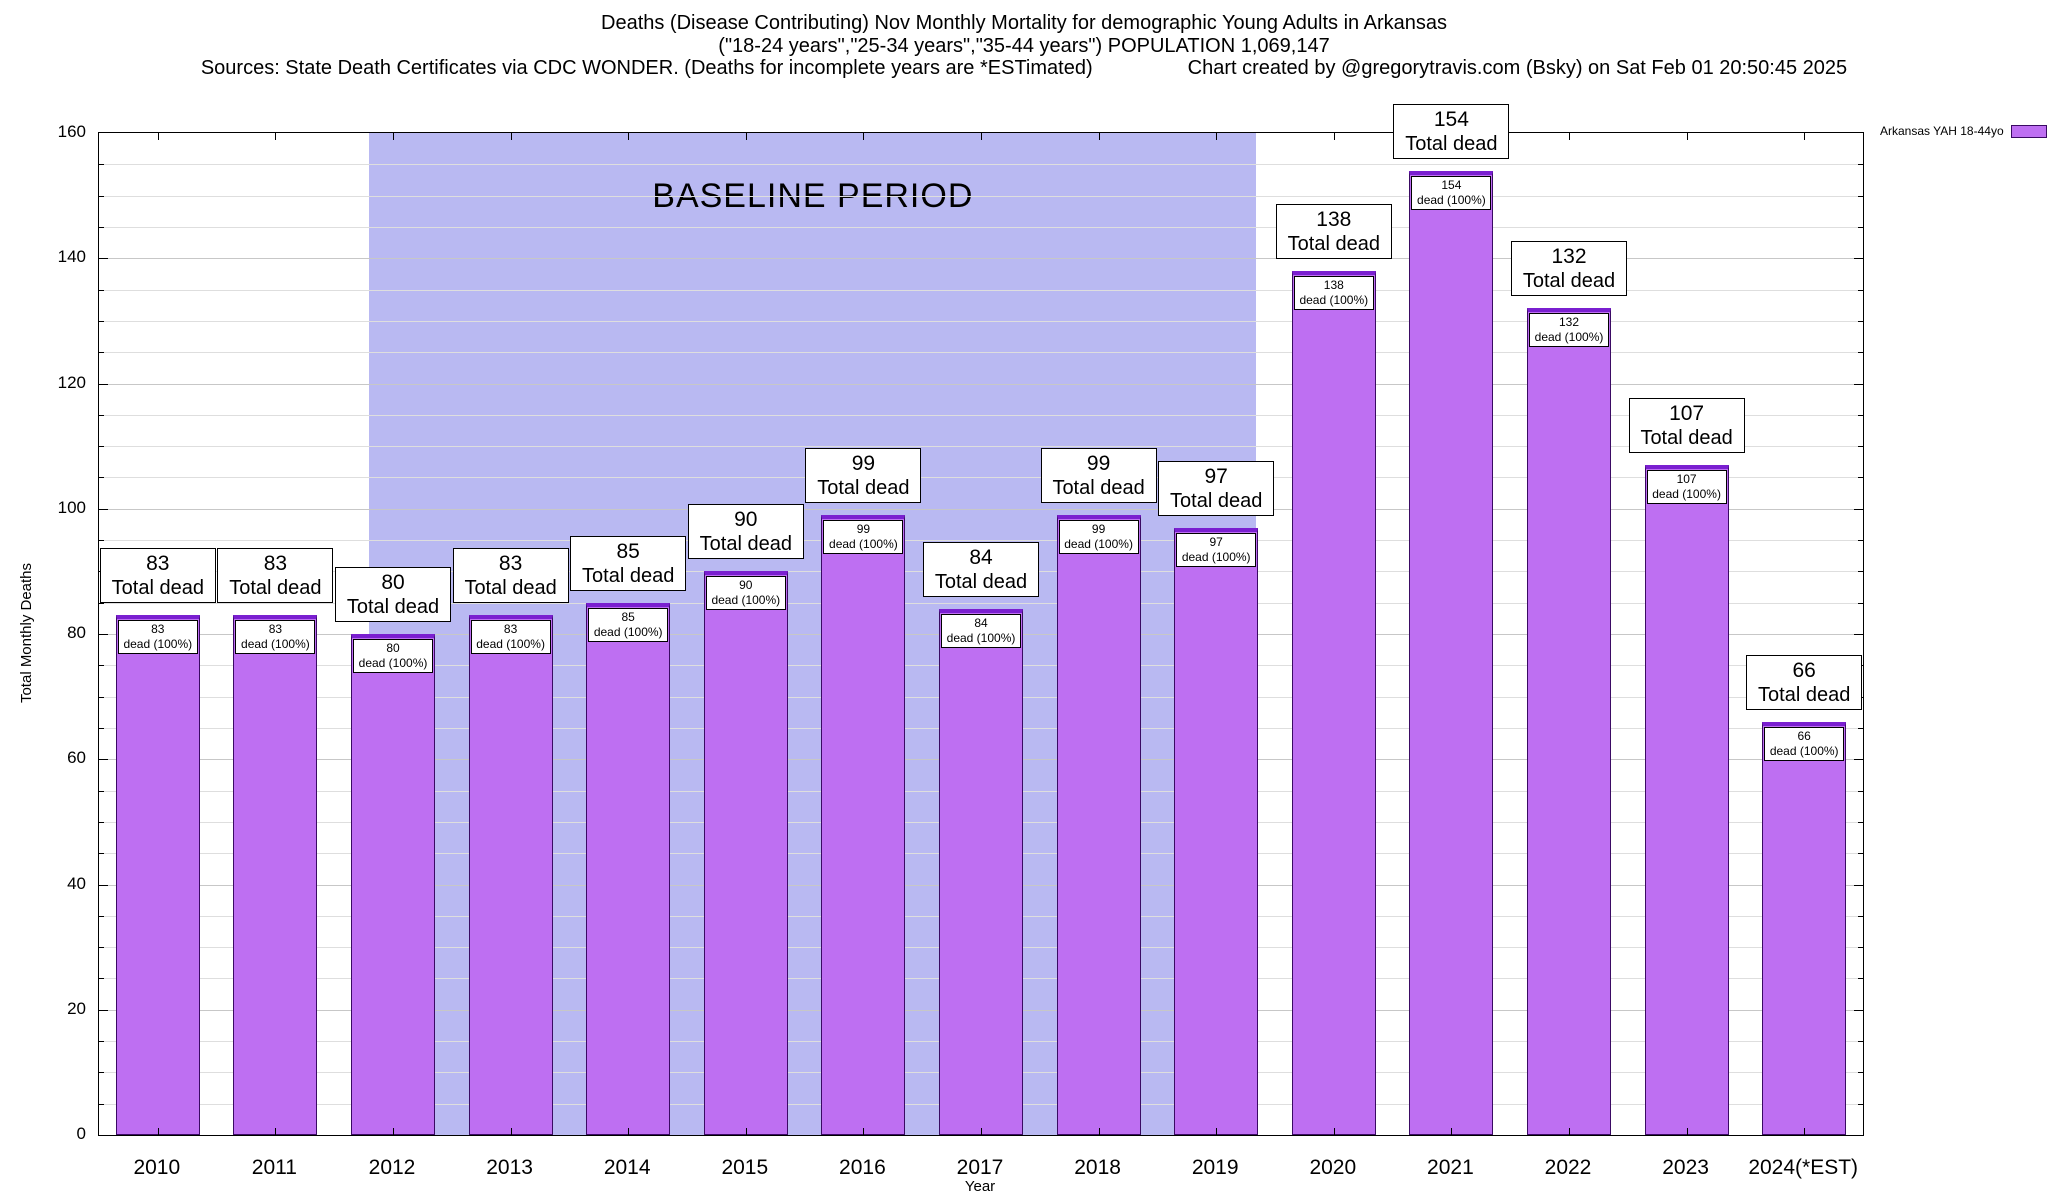  Describe the element at coordinates (392, 1167) in the screenshot. I see `x-tick-label: 2012` at that location.